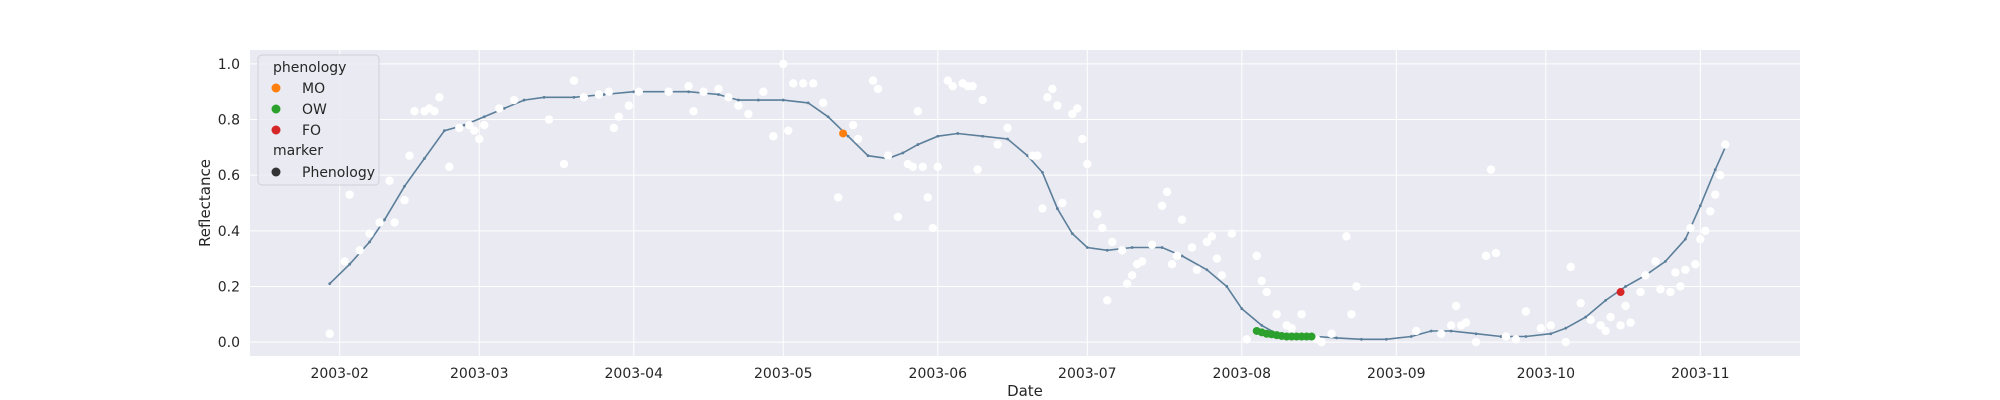 The image size is (2000, 400). What do you see at coordinates (339, 374) in the screenshot?
I see `x-tick-label: 2003-02` at bounding box center [339, 374].